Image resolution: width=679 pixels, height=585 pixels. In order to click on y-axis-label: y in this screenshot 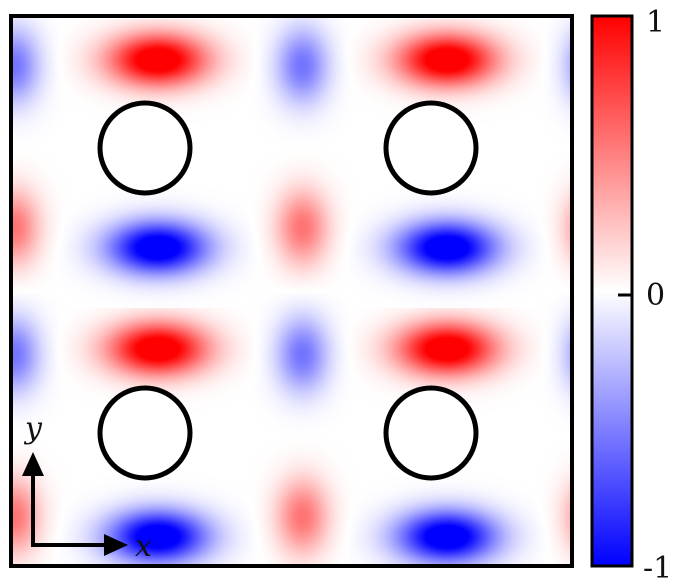, I will do `click(33, 428)`.